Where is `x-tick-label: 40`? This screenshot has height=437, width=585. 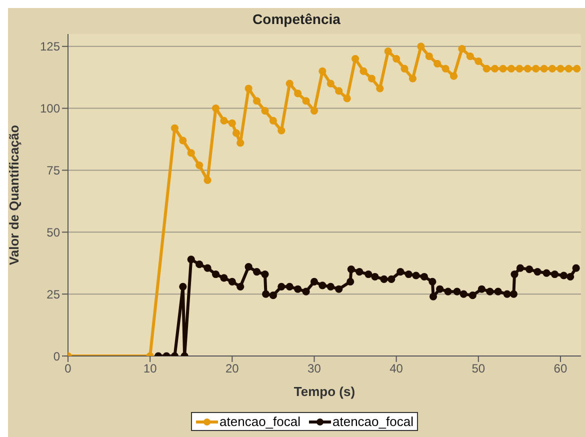
x-tick-label: 40 is located at coordinates (397, 369).